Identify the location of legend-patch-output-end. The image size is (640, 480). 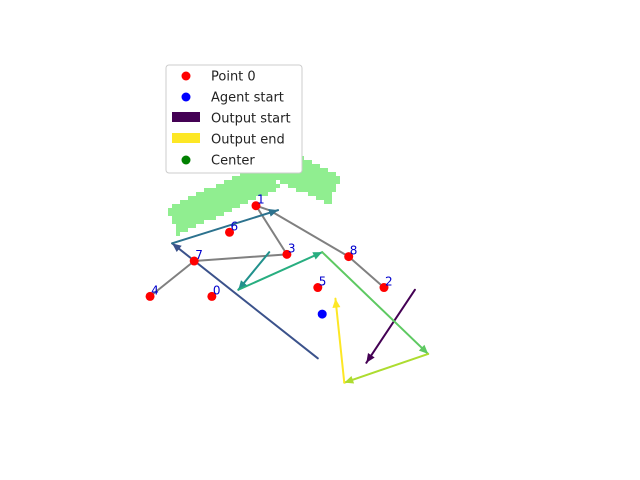
(186, 138).